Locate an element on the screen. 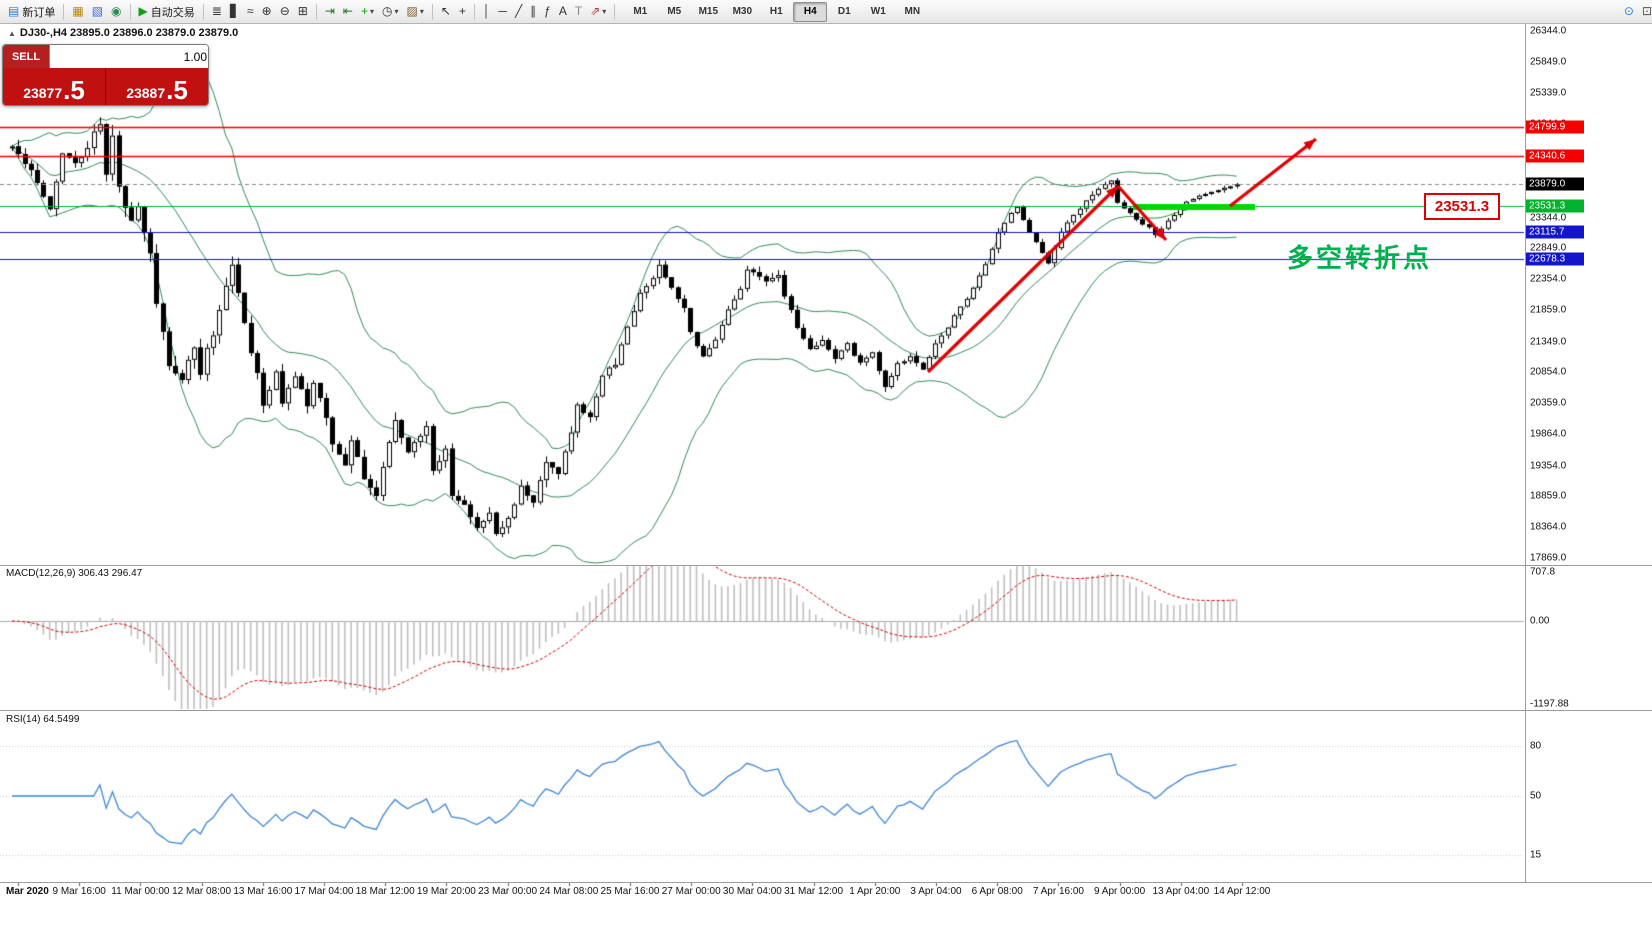  sell-button: SELL is located at coordinates (26, 56).